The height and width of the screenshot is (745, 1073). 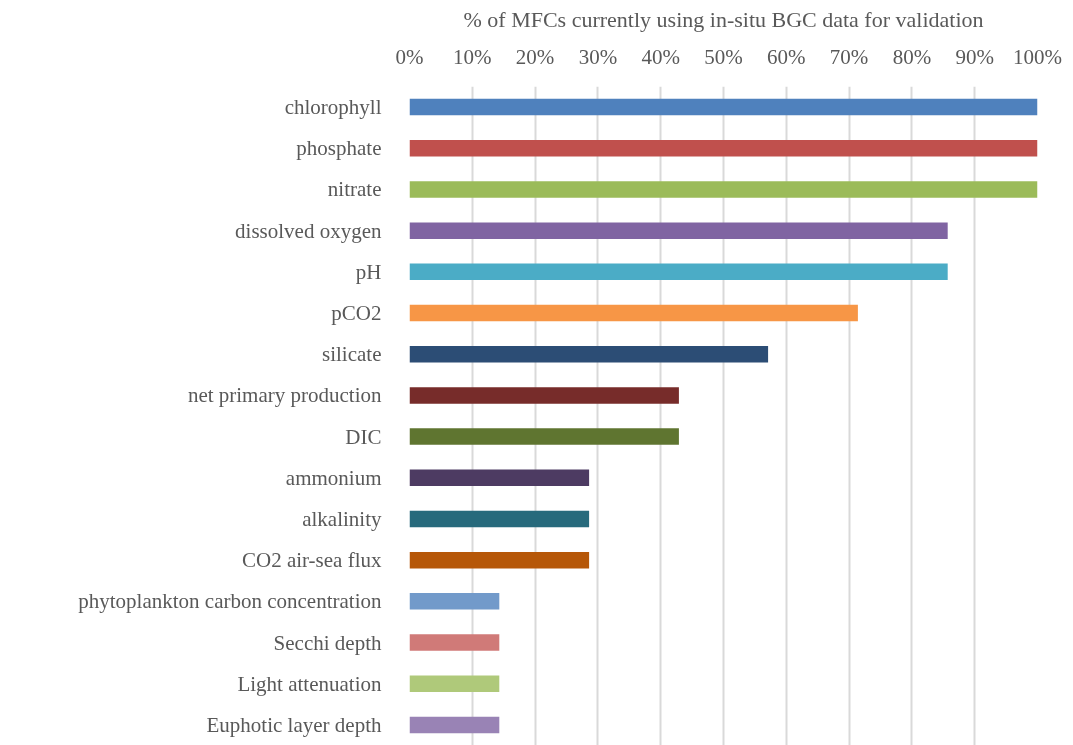 I want to click on x-tick-label: 70%, so click(x=849, y=56).